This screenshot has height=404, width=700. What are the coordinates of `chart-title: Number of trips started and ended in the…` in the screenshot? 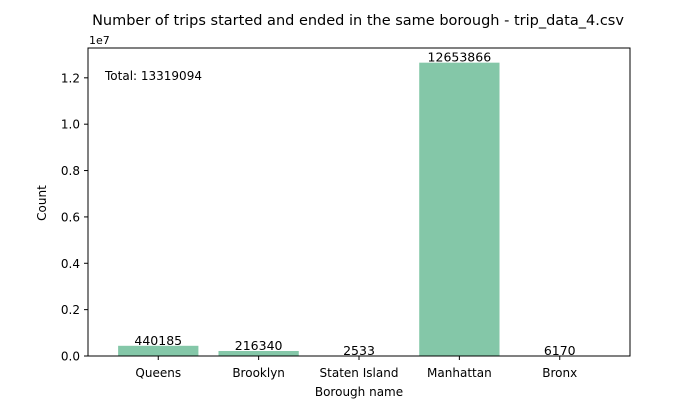 It's located at (358, 21).